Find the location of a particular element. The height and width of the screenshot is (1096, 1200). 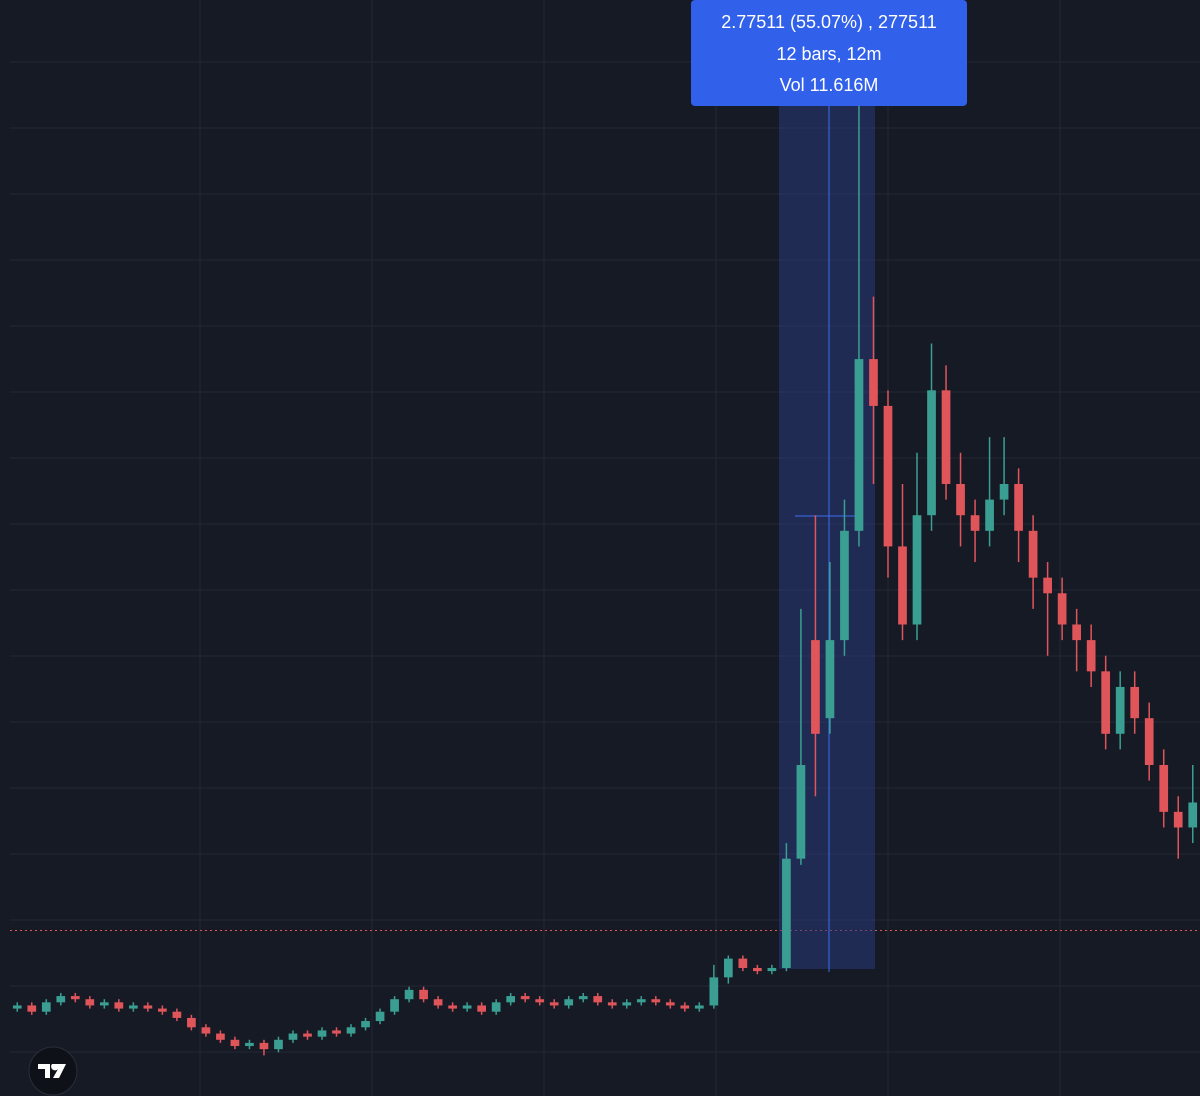

measure-tooltip is located at coordinates (829, 53).